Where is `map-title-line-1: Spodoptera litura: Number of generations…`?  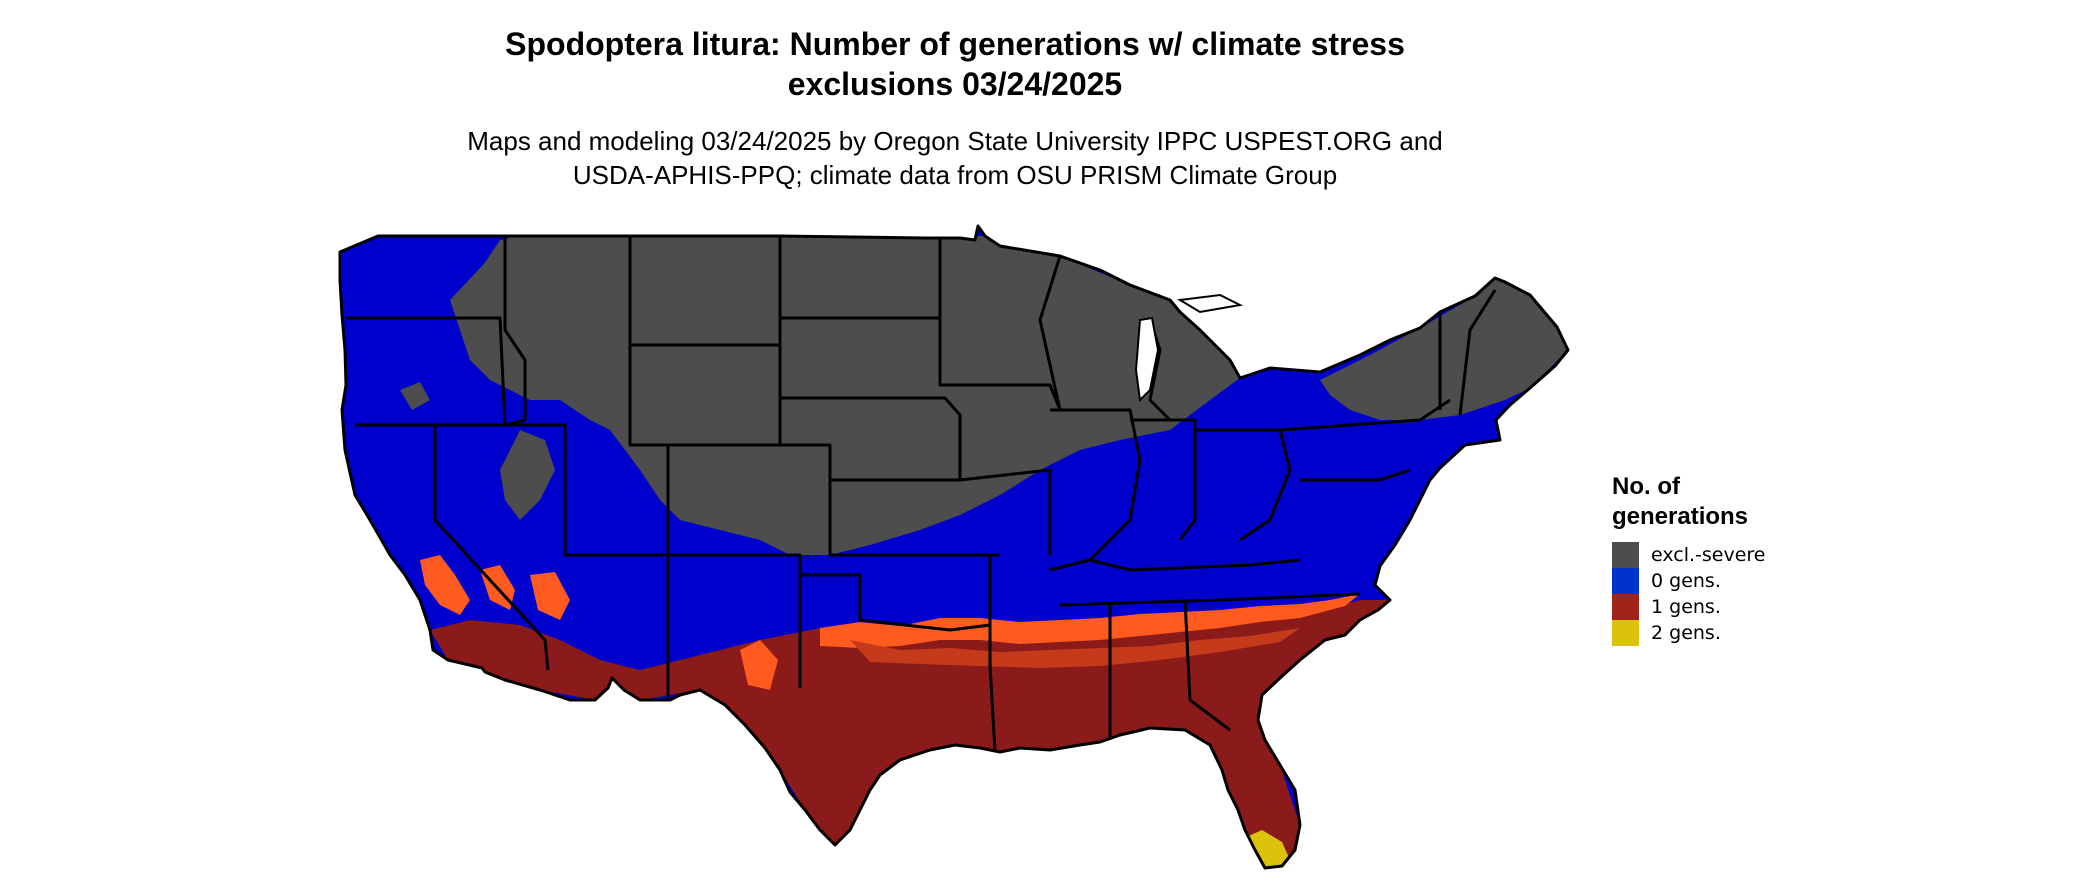 map-title-line-1: Spodoptera litura: Number of generations… is located at coordinates (955, 44).